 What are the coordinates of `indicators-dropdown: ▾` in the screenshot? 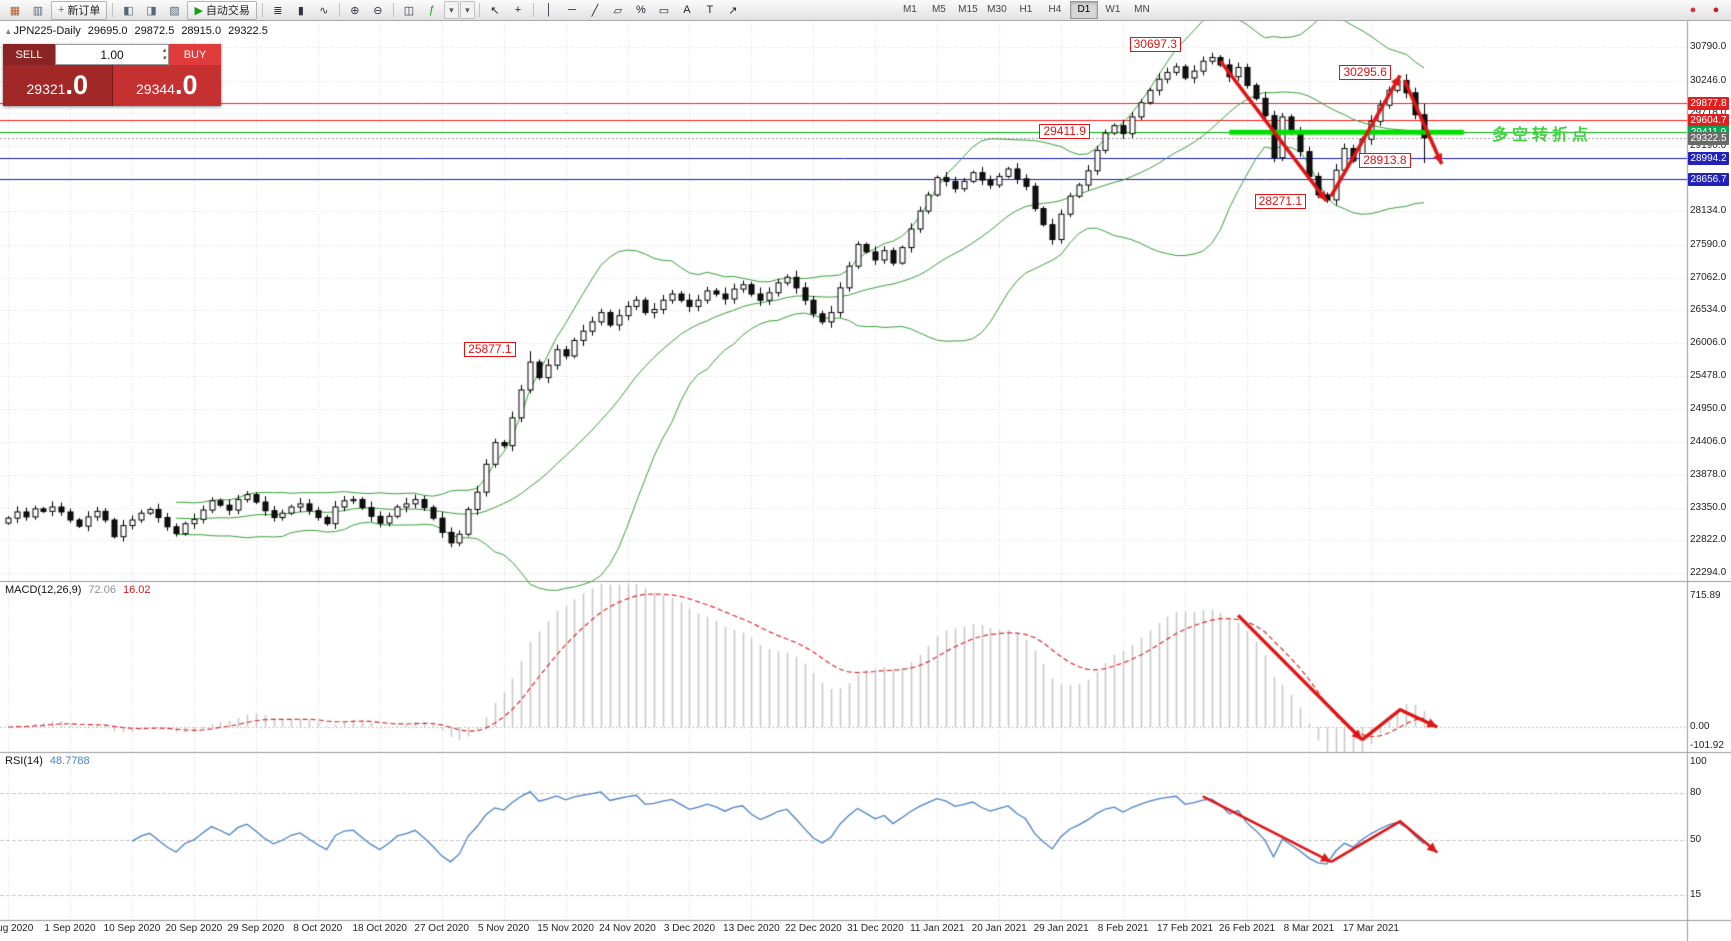 It's located at (451, 10).